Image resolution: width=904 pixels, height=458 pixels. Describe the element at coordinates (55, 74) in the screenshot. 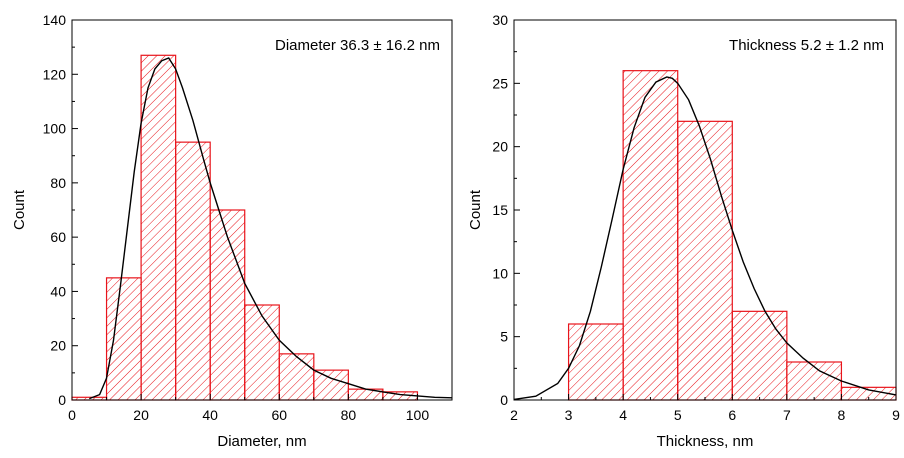

I see `y-tick-label: 120` at that location.